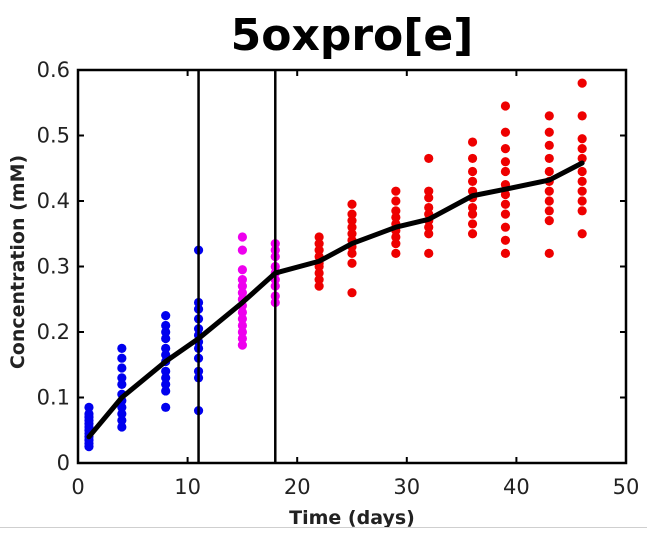 Image resolution: width=647 pixels, height=534 pixels. Describe the element at coordinates (352, 518) in the screenshot. I see `x-axis-label: Time (days)` at that location.